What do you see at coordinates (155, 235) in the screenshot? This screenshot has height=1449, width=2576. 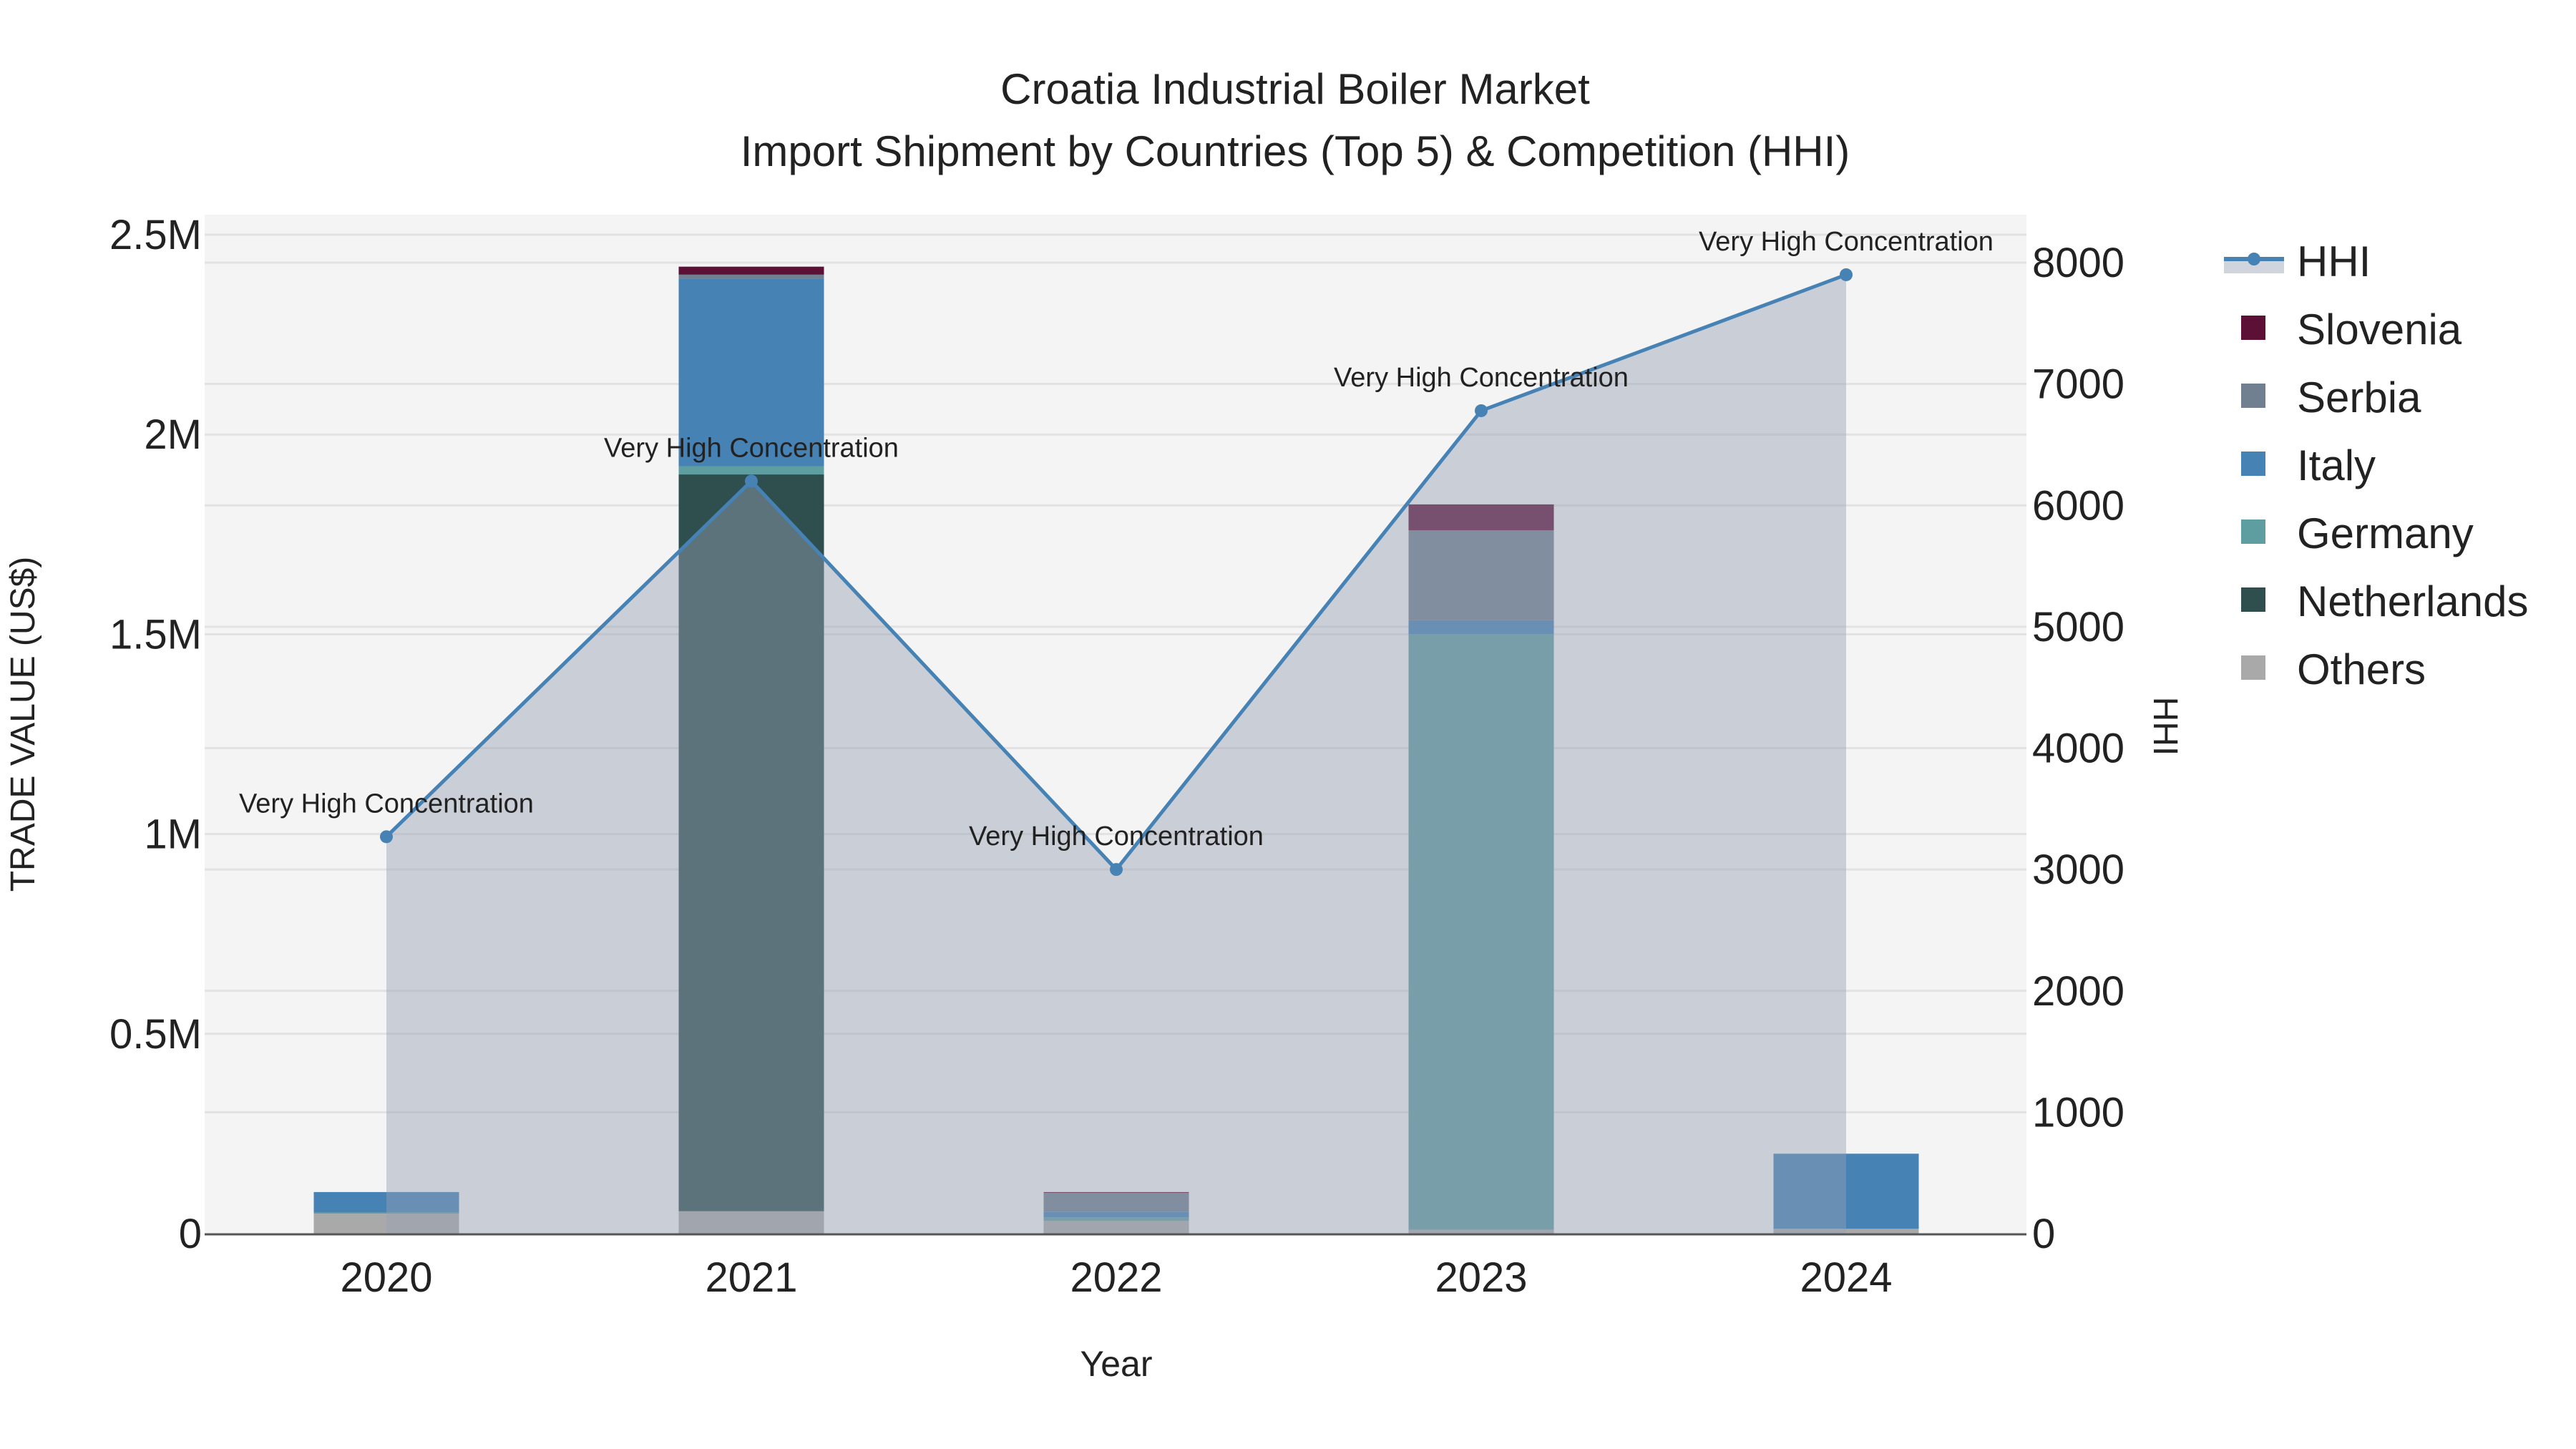 I see `y-tick-label: 2.5M` at bounding box center [155, 235].